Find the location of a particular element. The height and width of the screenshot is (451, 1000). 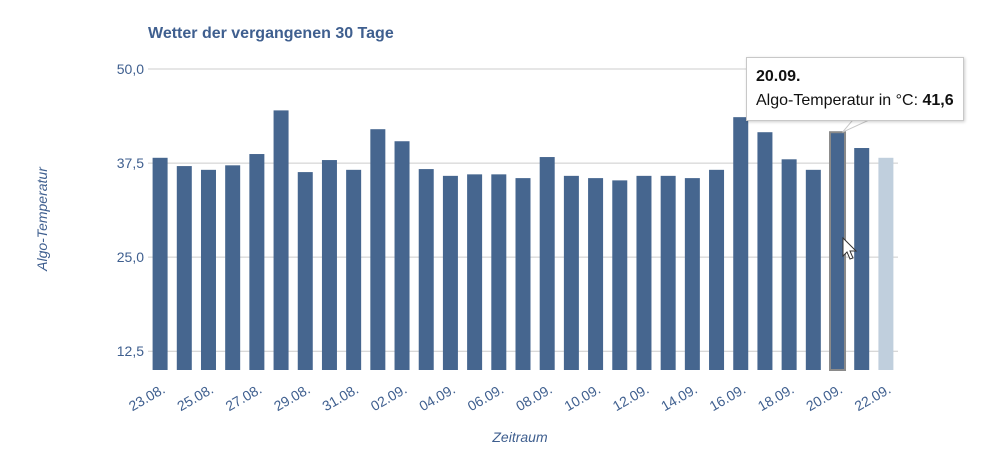

bar-16.09. is located at coordinates (741, 243).